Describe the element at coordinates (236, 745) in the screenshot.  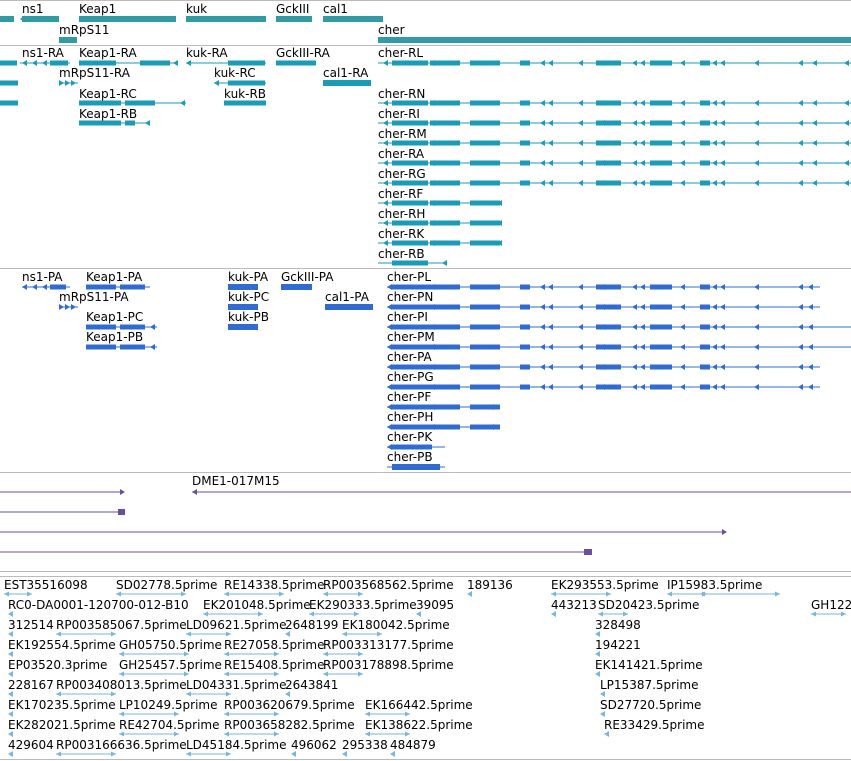
I see `est-label: LD45184.5prime` at that location.